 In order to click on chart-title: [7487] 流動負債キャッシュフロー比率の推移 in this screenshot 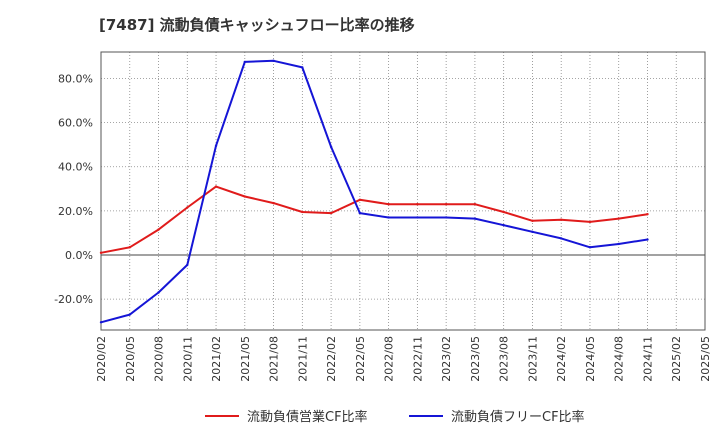, I will do `click(257, 25)`.